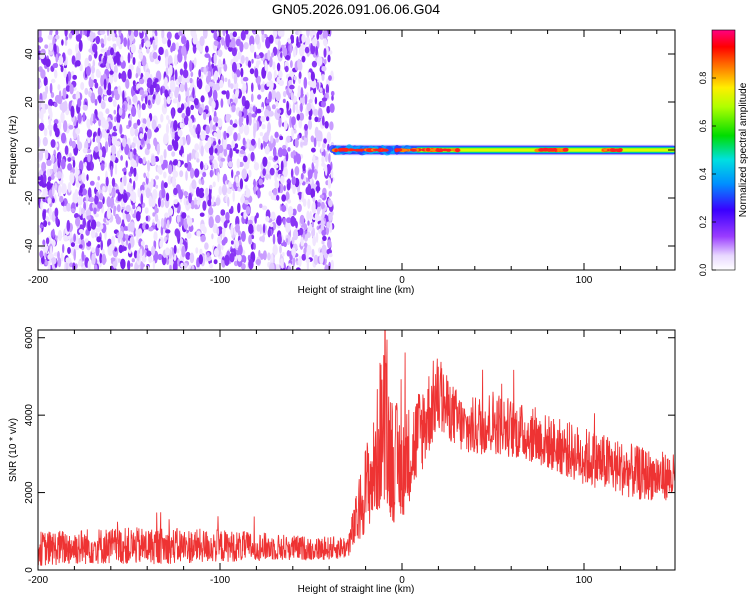  Describe the element at coordinates (38, 580) in the screenshot. I see `snr-xtick-label: -200` at that location.